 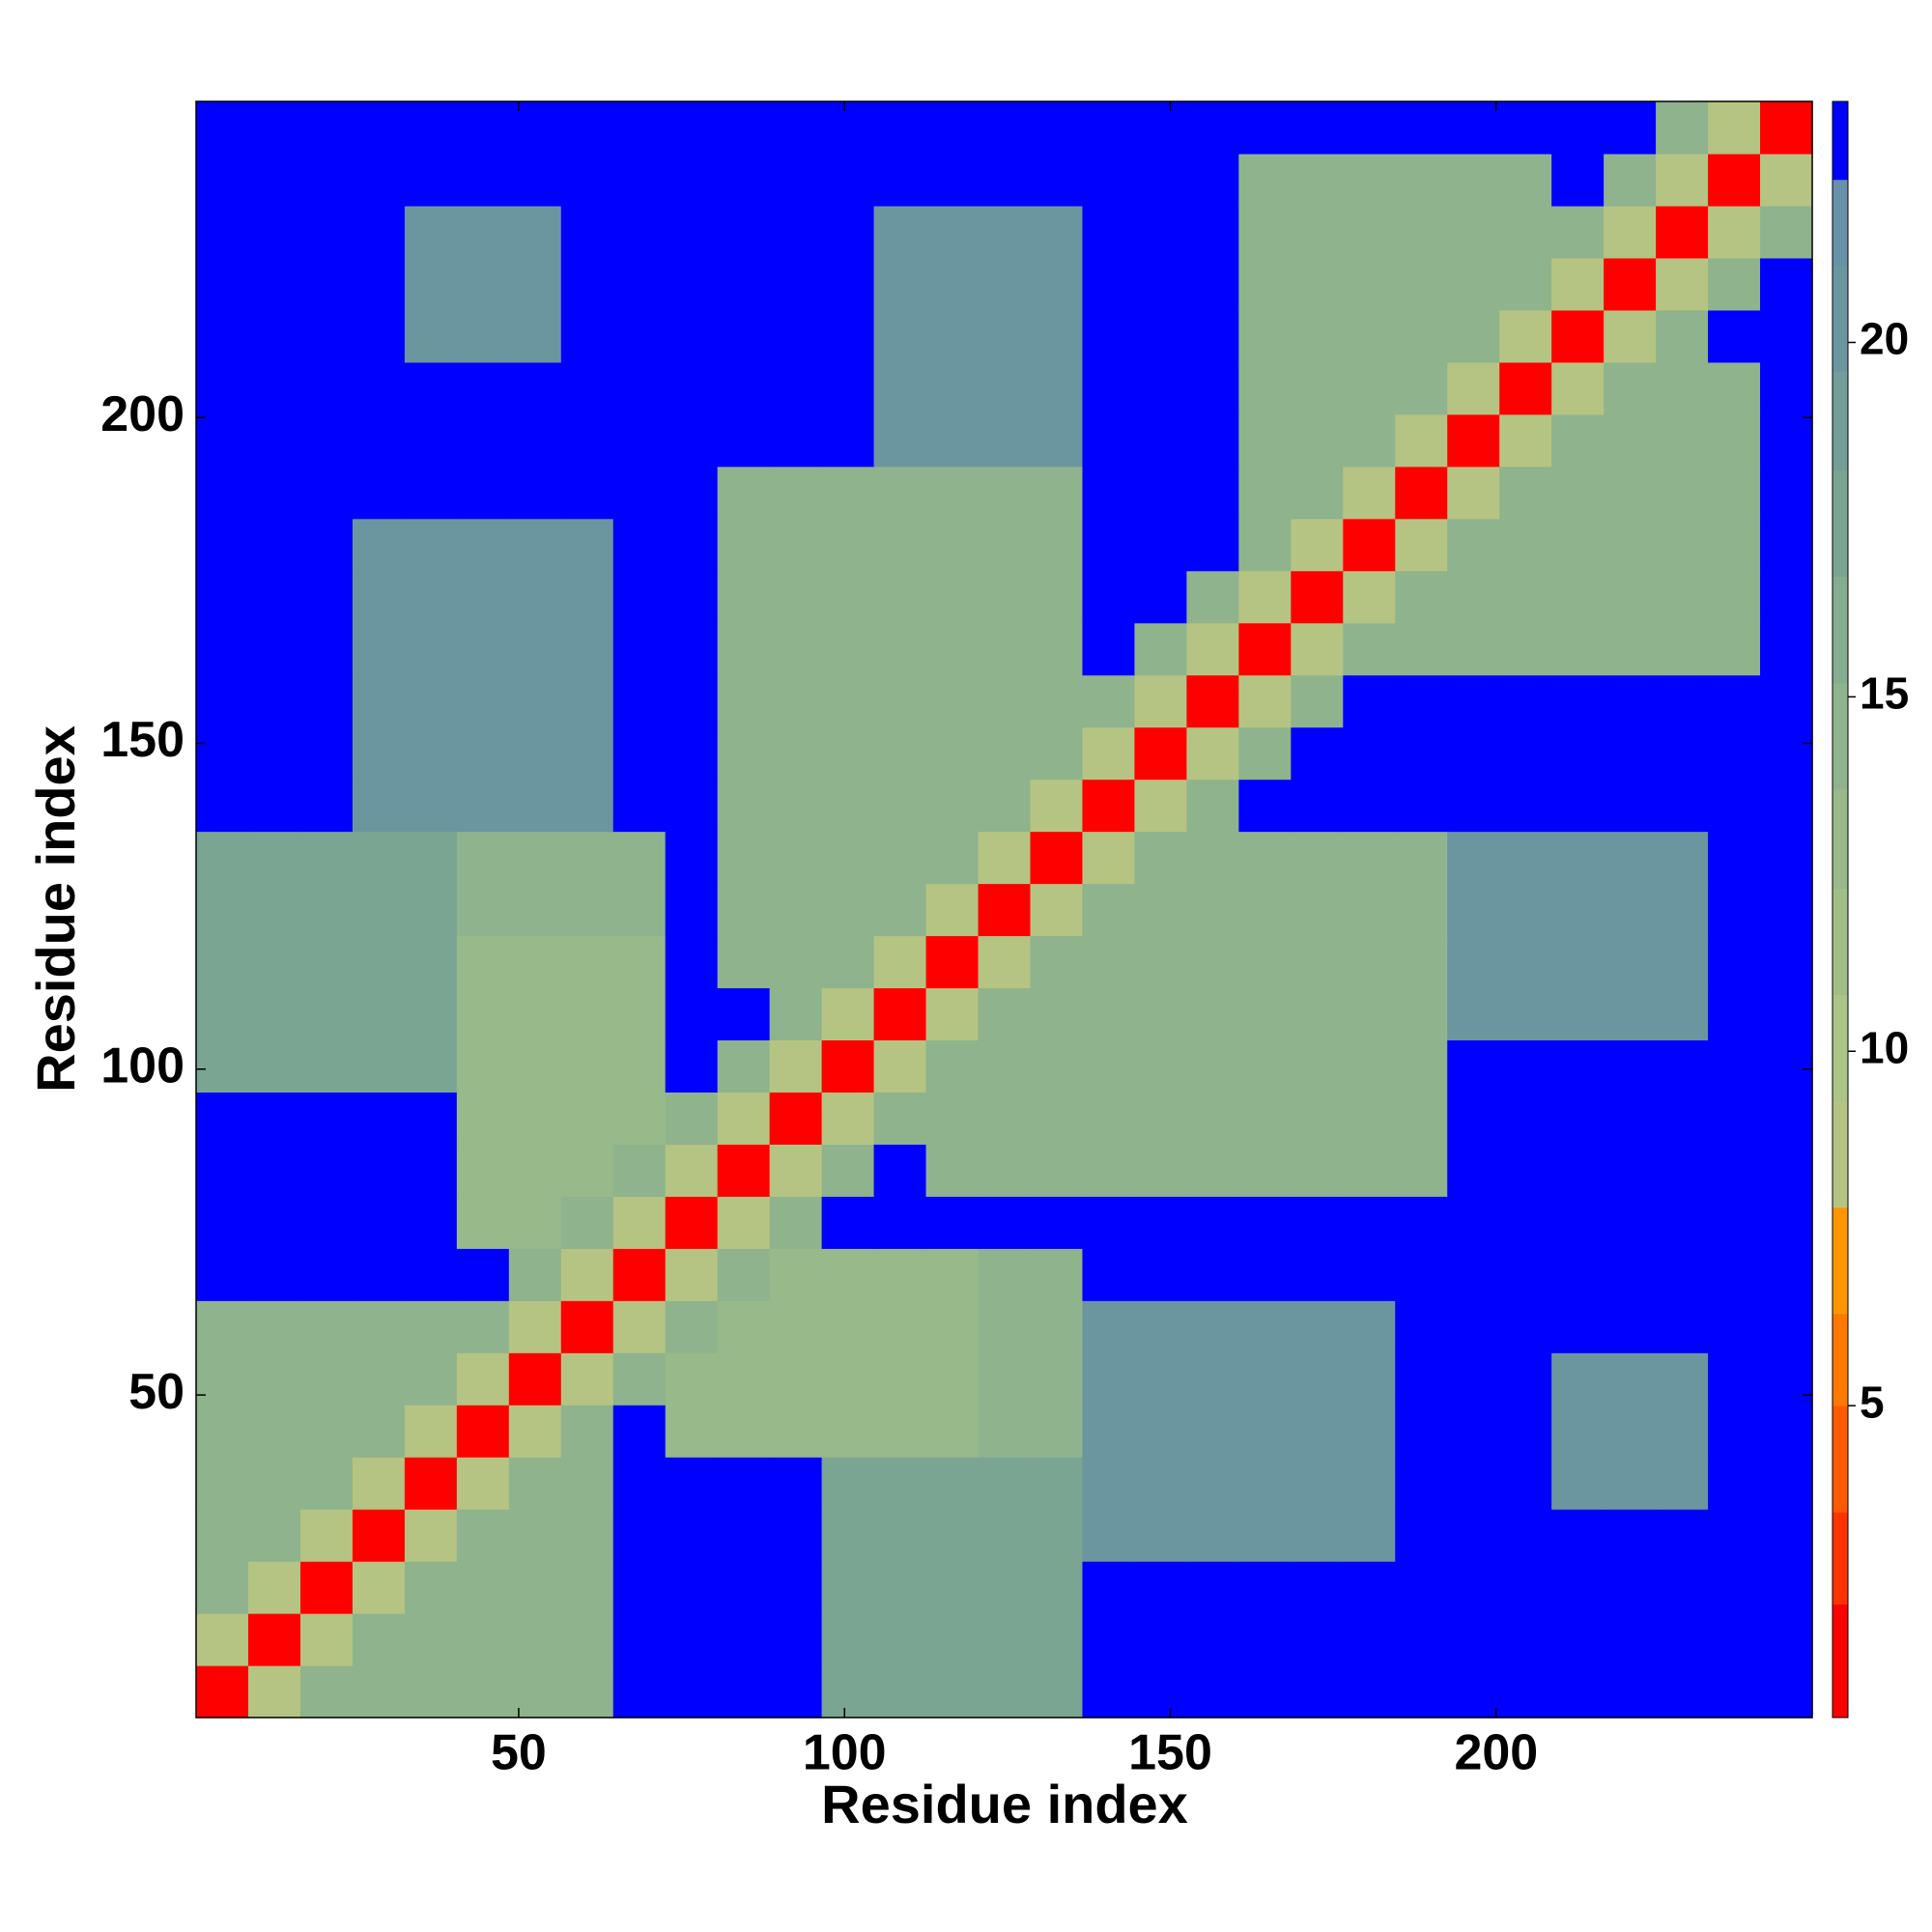 I want to click on y-tick-label: 100, so click(x=142, y=1066).